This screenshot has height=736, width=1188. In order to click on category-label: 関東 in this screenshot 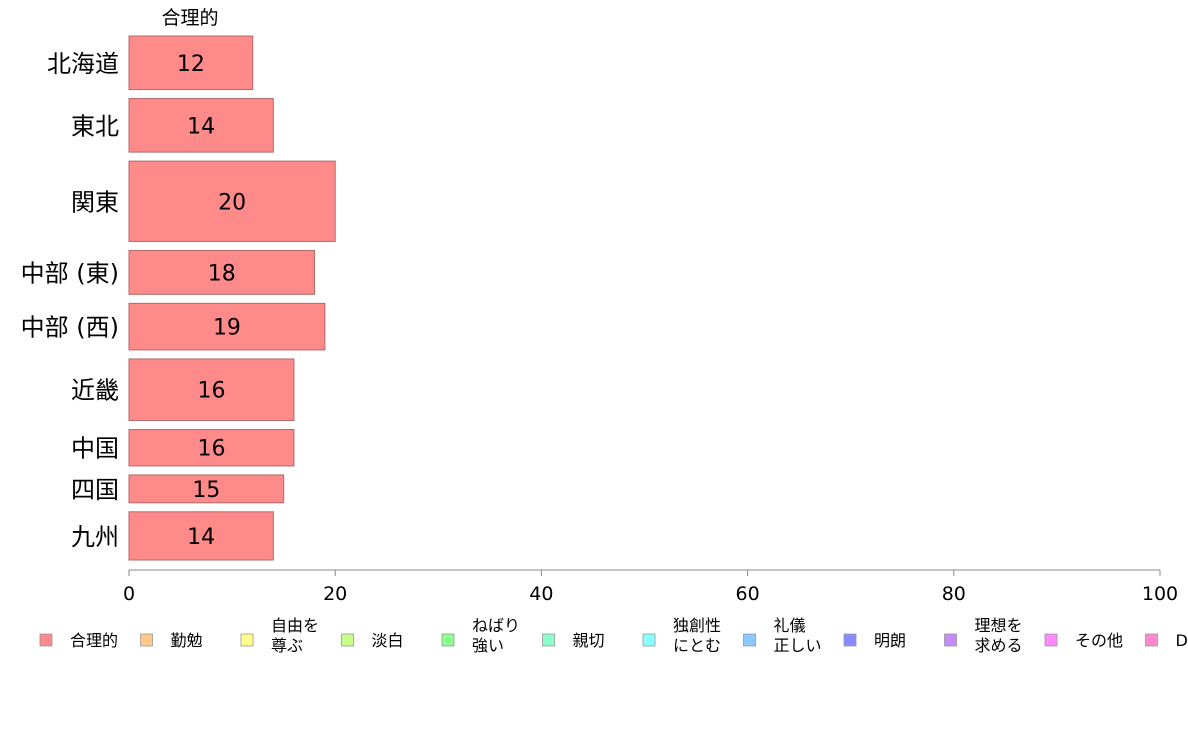, I will do `click(95, 202)`.